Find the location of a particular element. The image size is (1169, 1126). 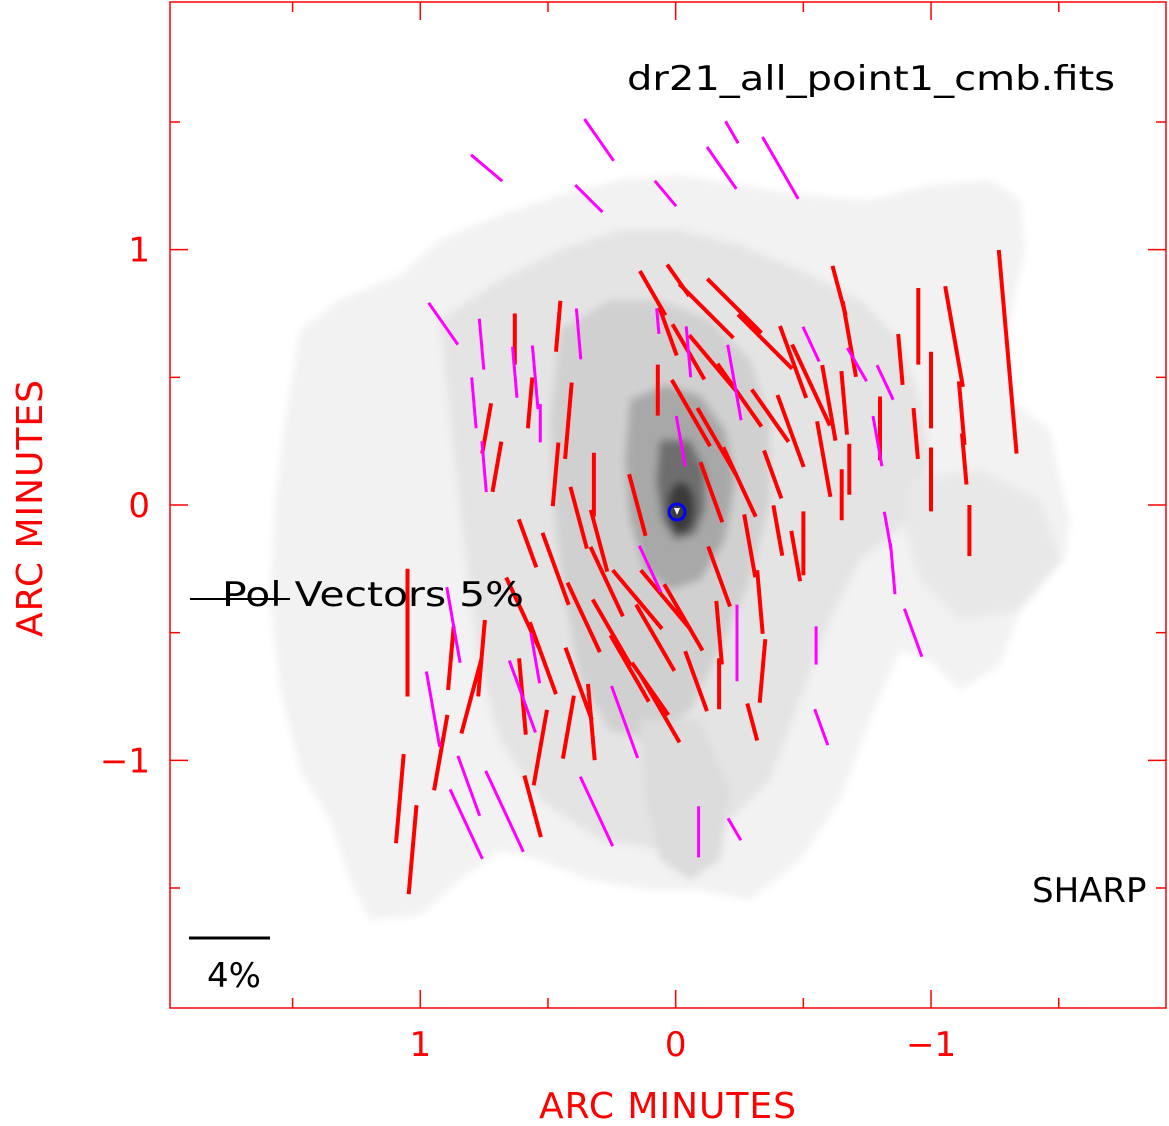

x-axis-title: ARC MINUTES is located at coordinates (668, 1106).